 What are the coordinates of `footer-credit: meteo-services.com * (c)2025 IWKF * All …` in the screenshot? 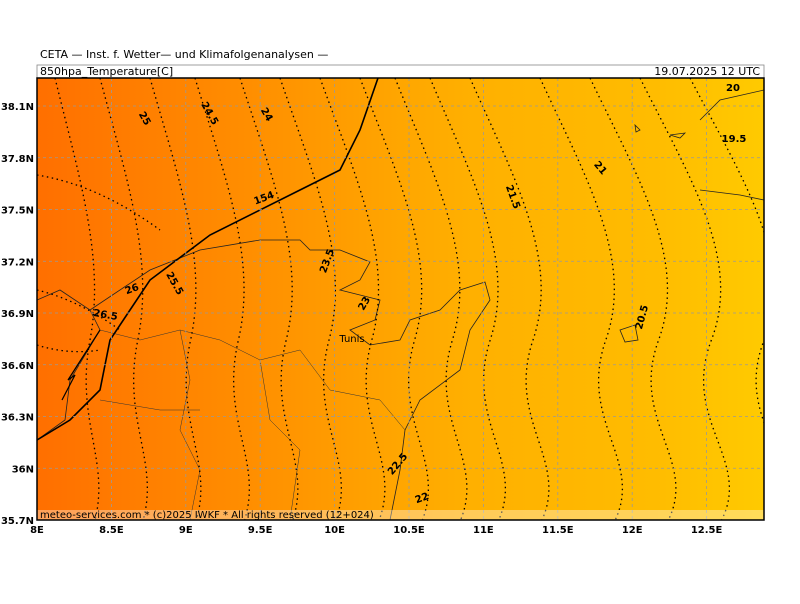 It's located at (207, 515).